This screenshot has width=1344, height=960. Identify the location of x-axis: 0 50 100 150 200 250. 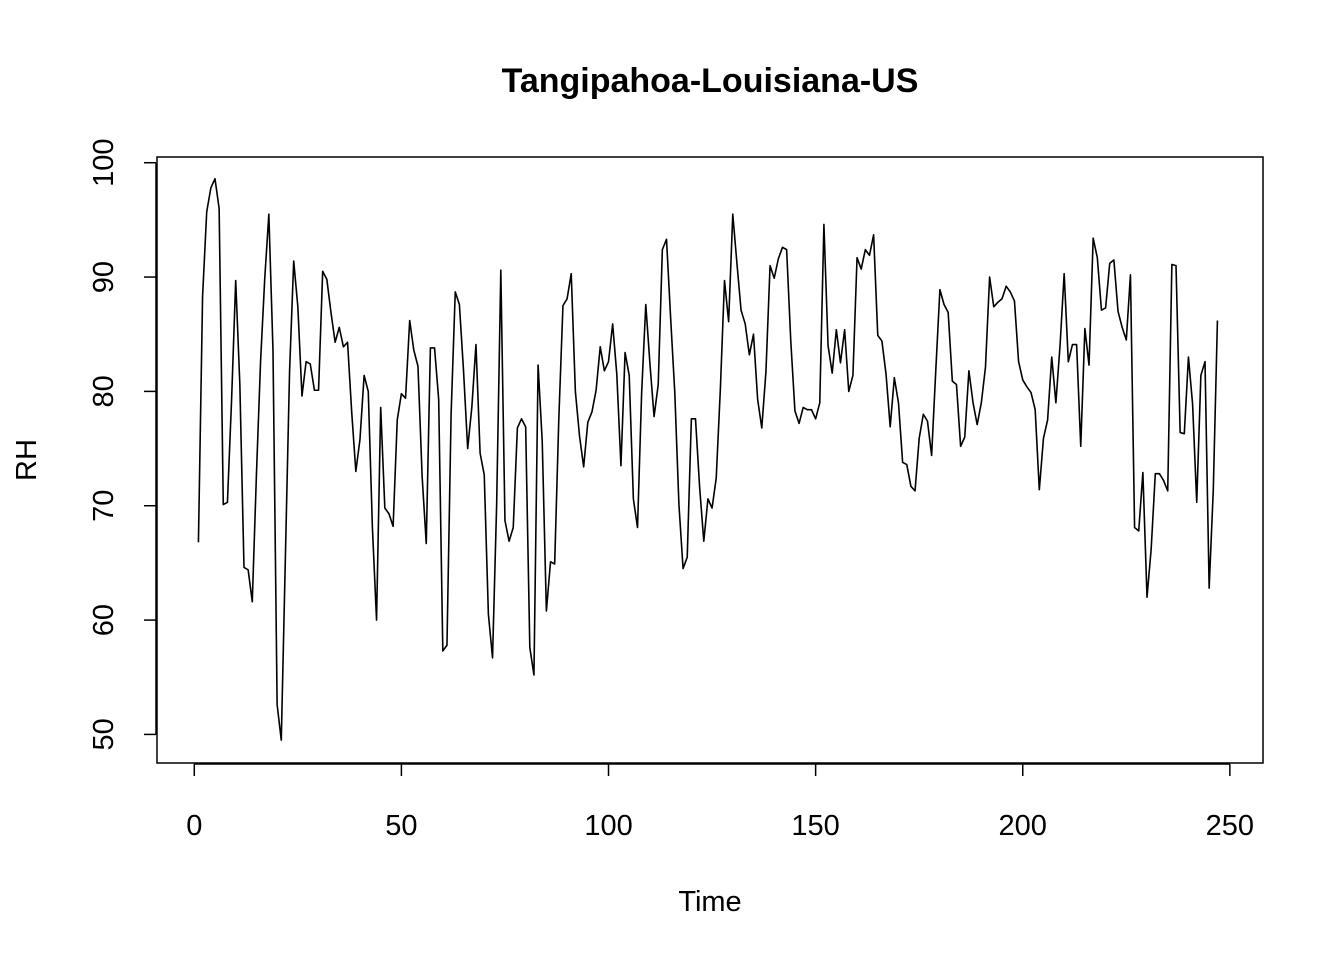
(720, 802).